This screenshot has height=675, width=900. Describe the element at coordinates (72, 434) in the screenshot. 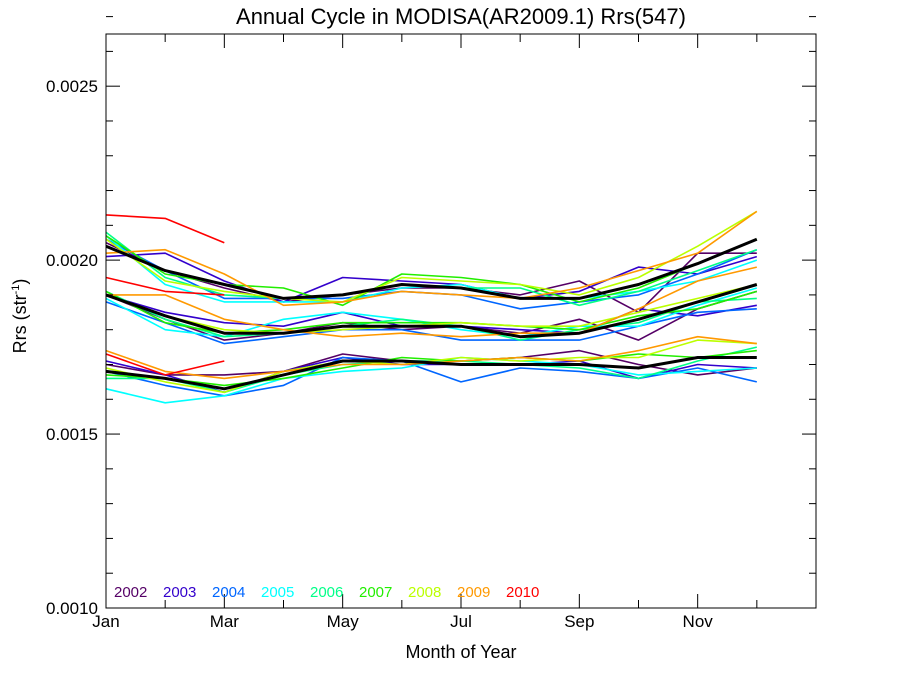

I see `y-tick-label: 0.0015` at that location.